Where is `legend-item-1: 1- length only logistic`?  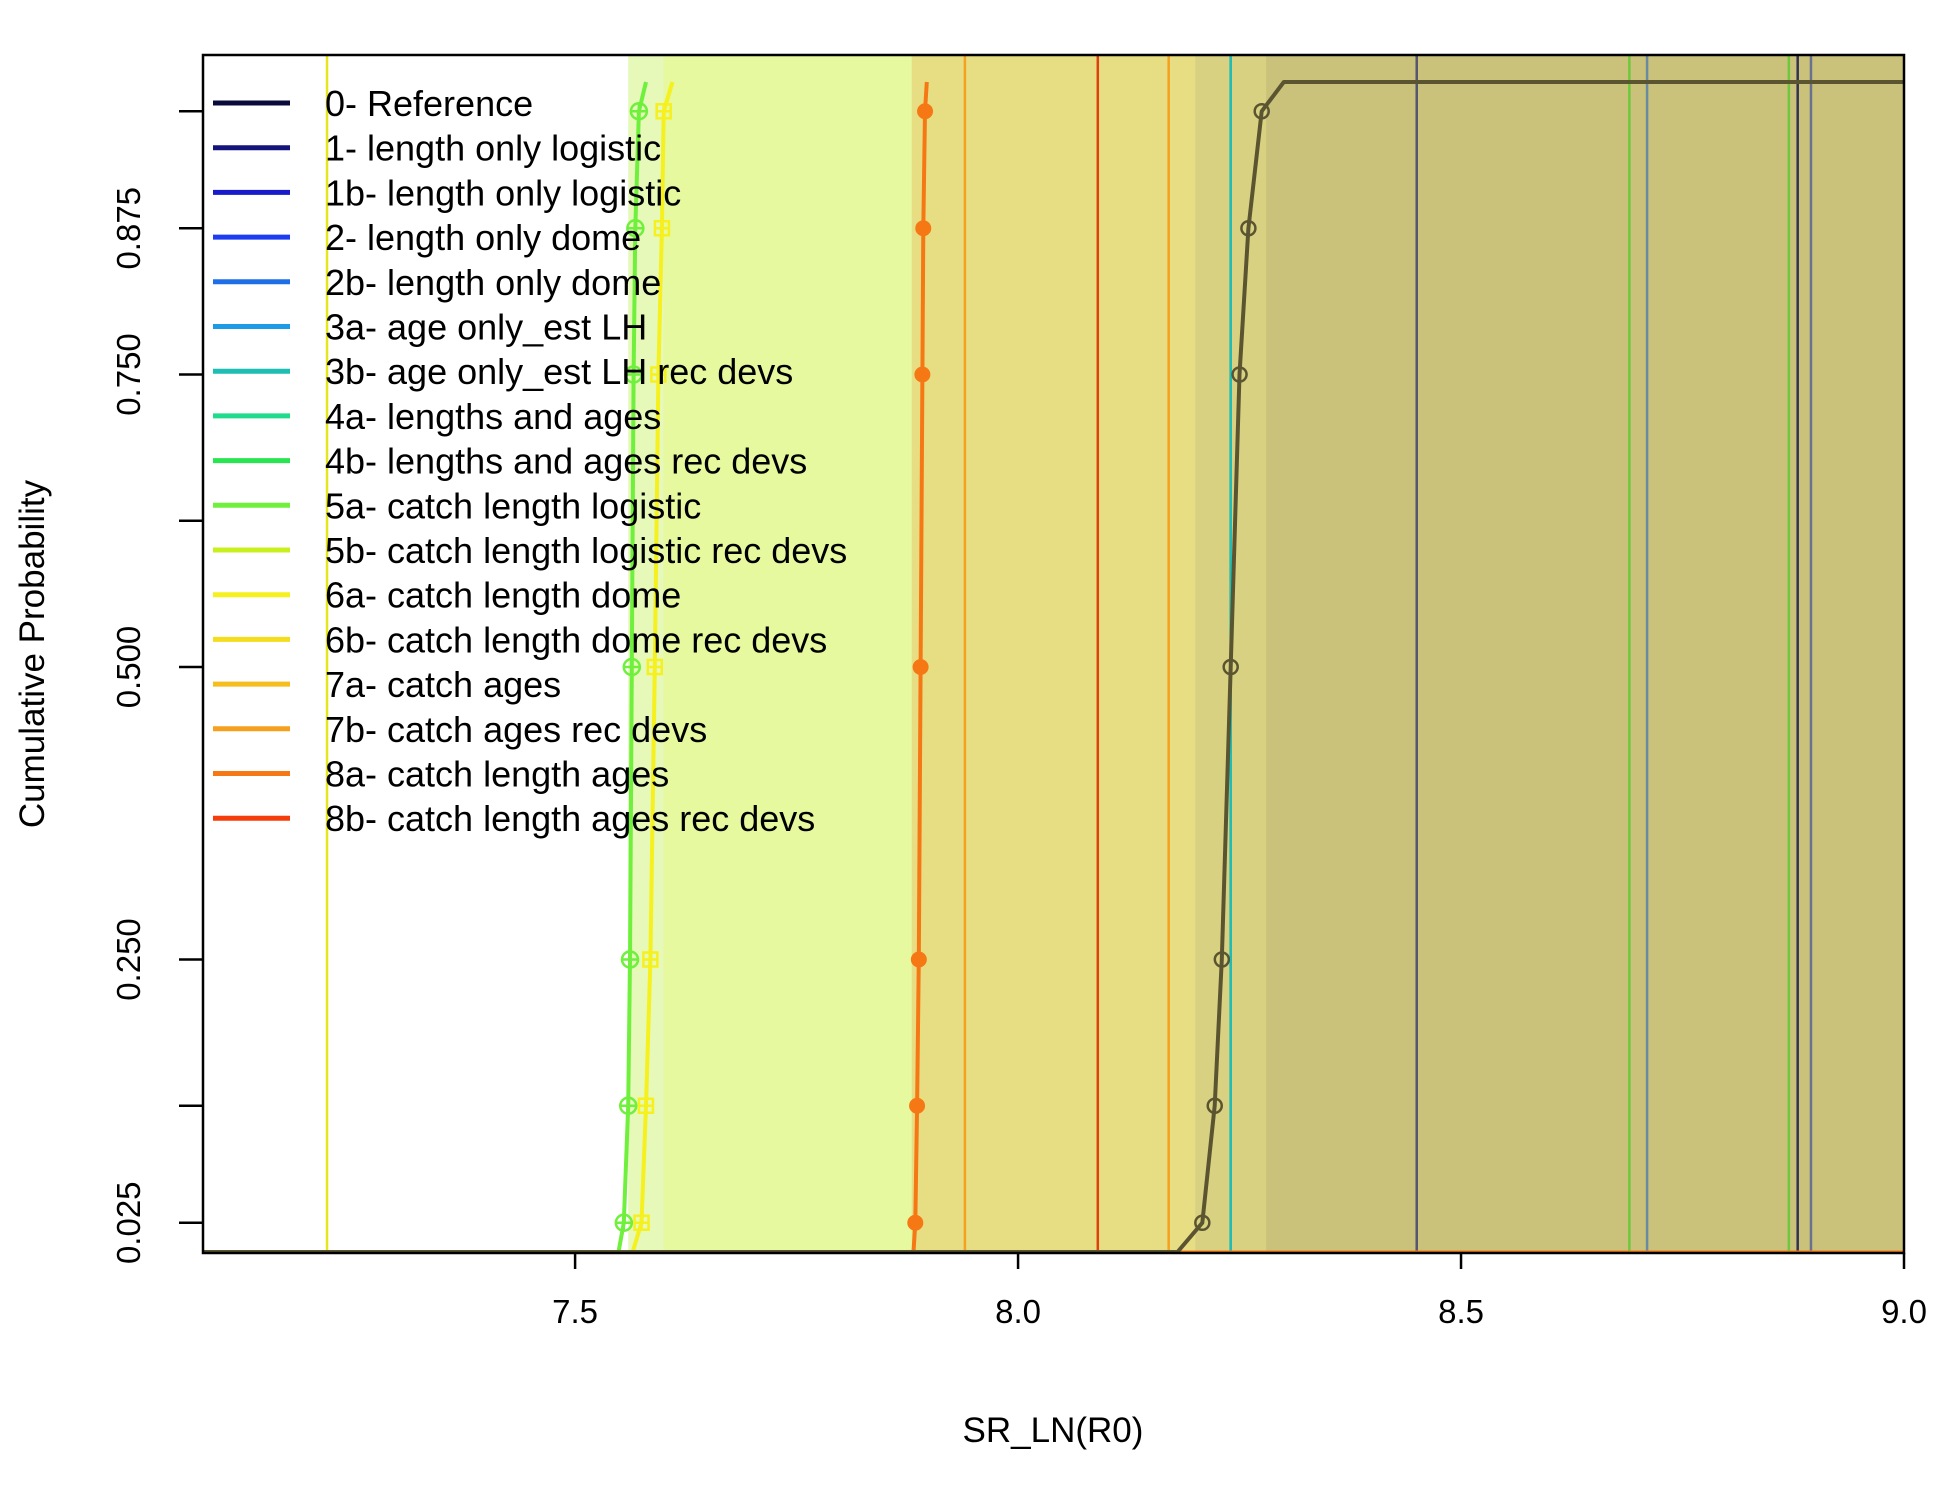 legend-item-1: 1- length only logistic is located at coordinates (437, 148).